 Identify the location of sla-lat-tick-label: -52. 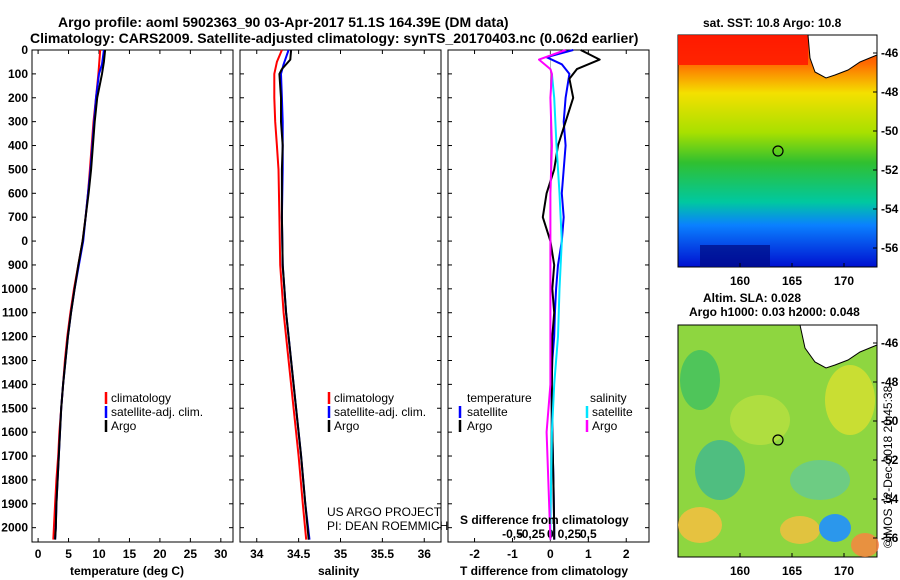
(890, 460).